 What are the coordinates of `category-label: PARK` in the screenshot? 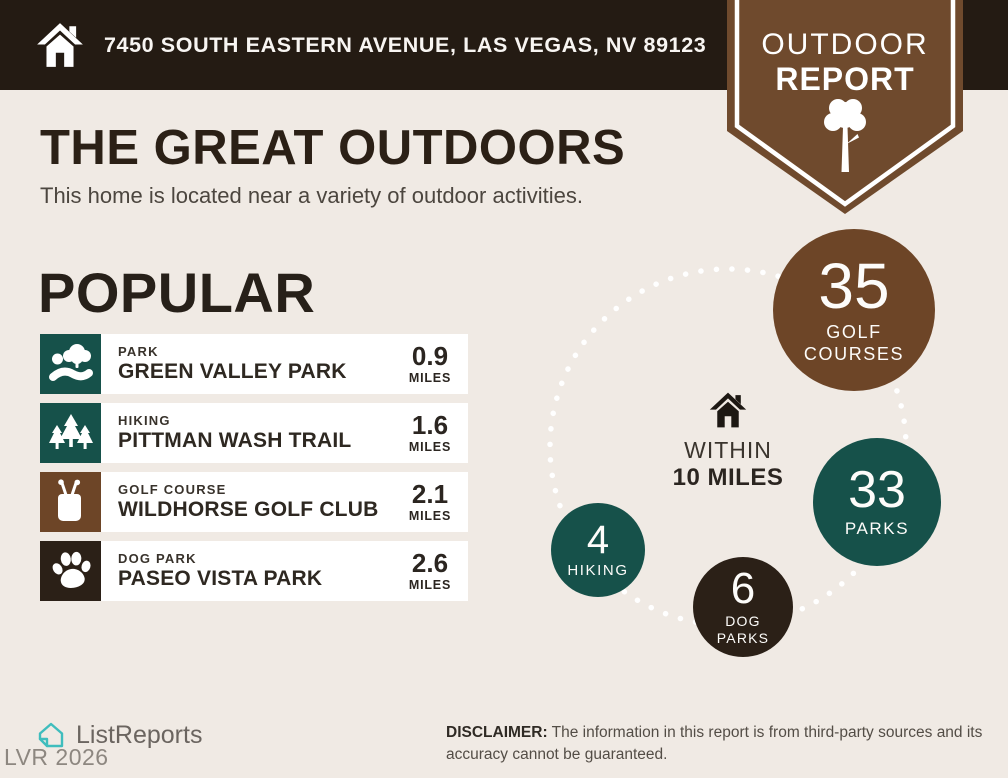 It's located at (138, 351).